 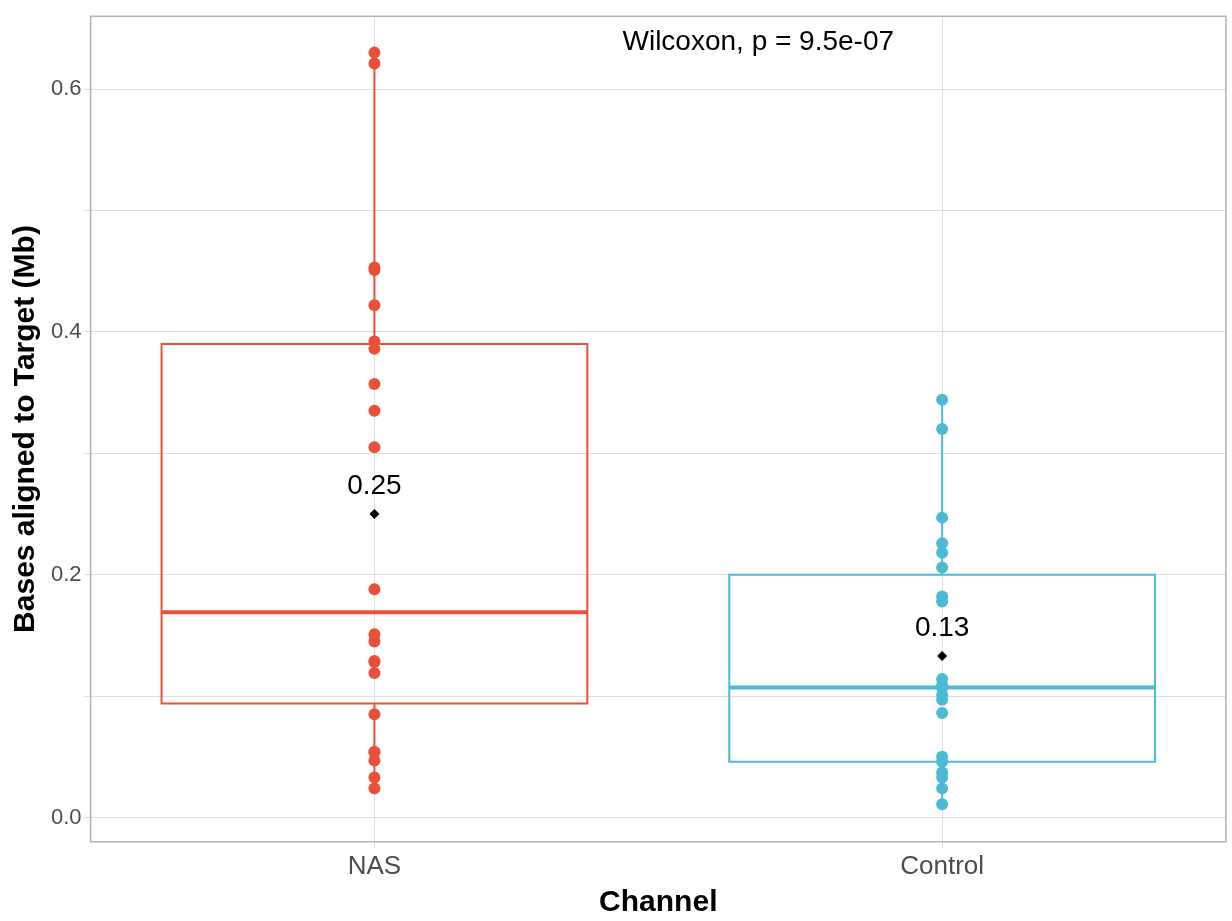 I want to click on annotation: 0.25, so click(x=374, y=484).